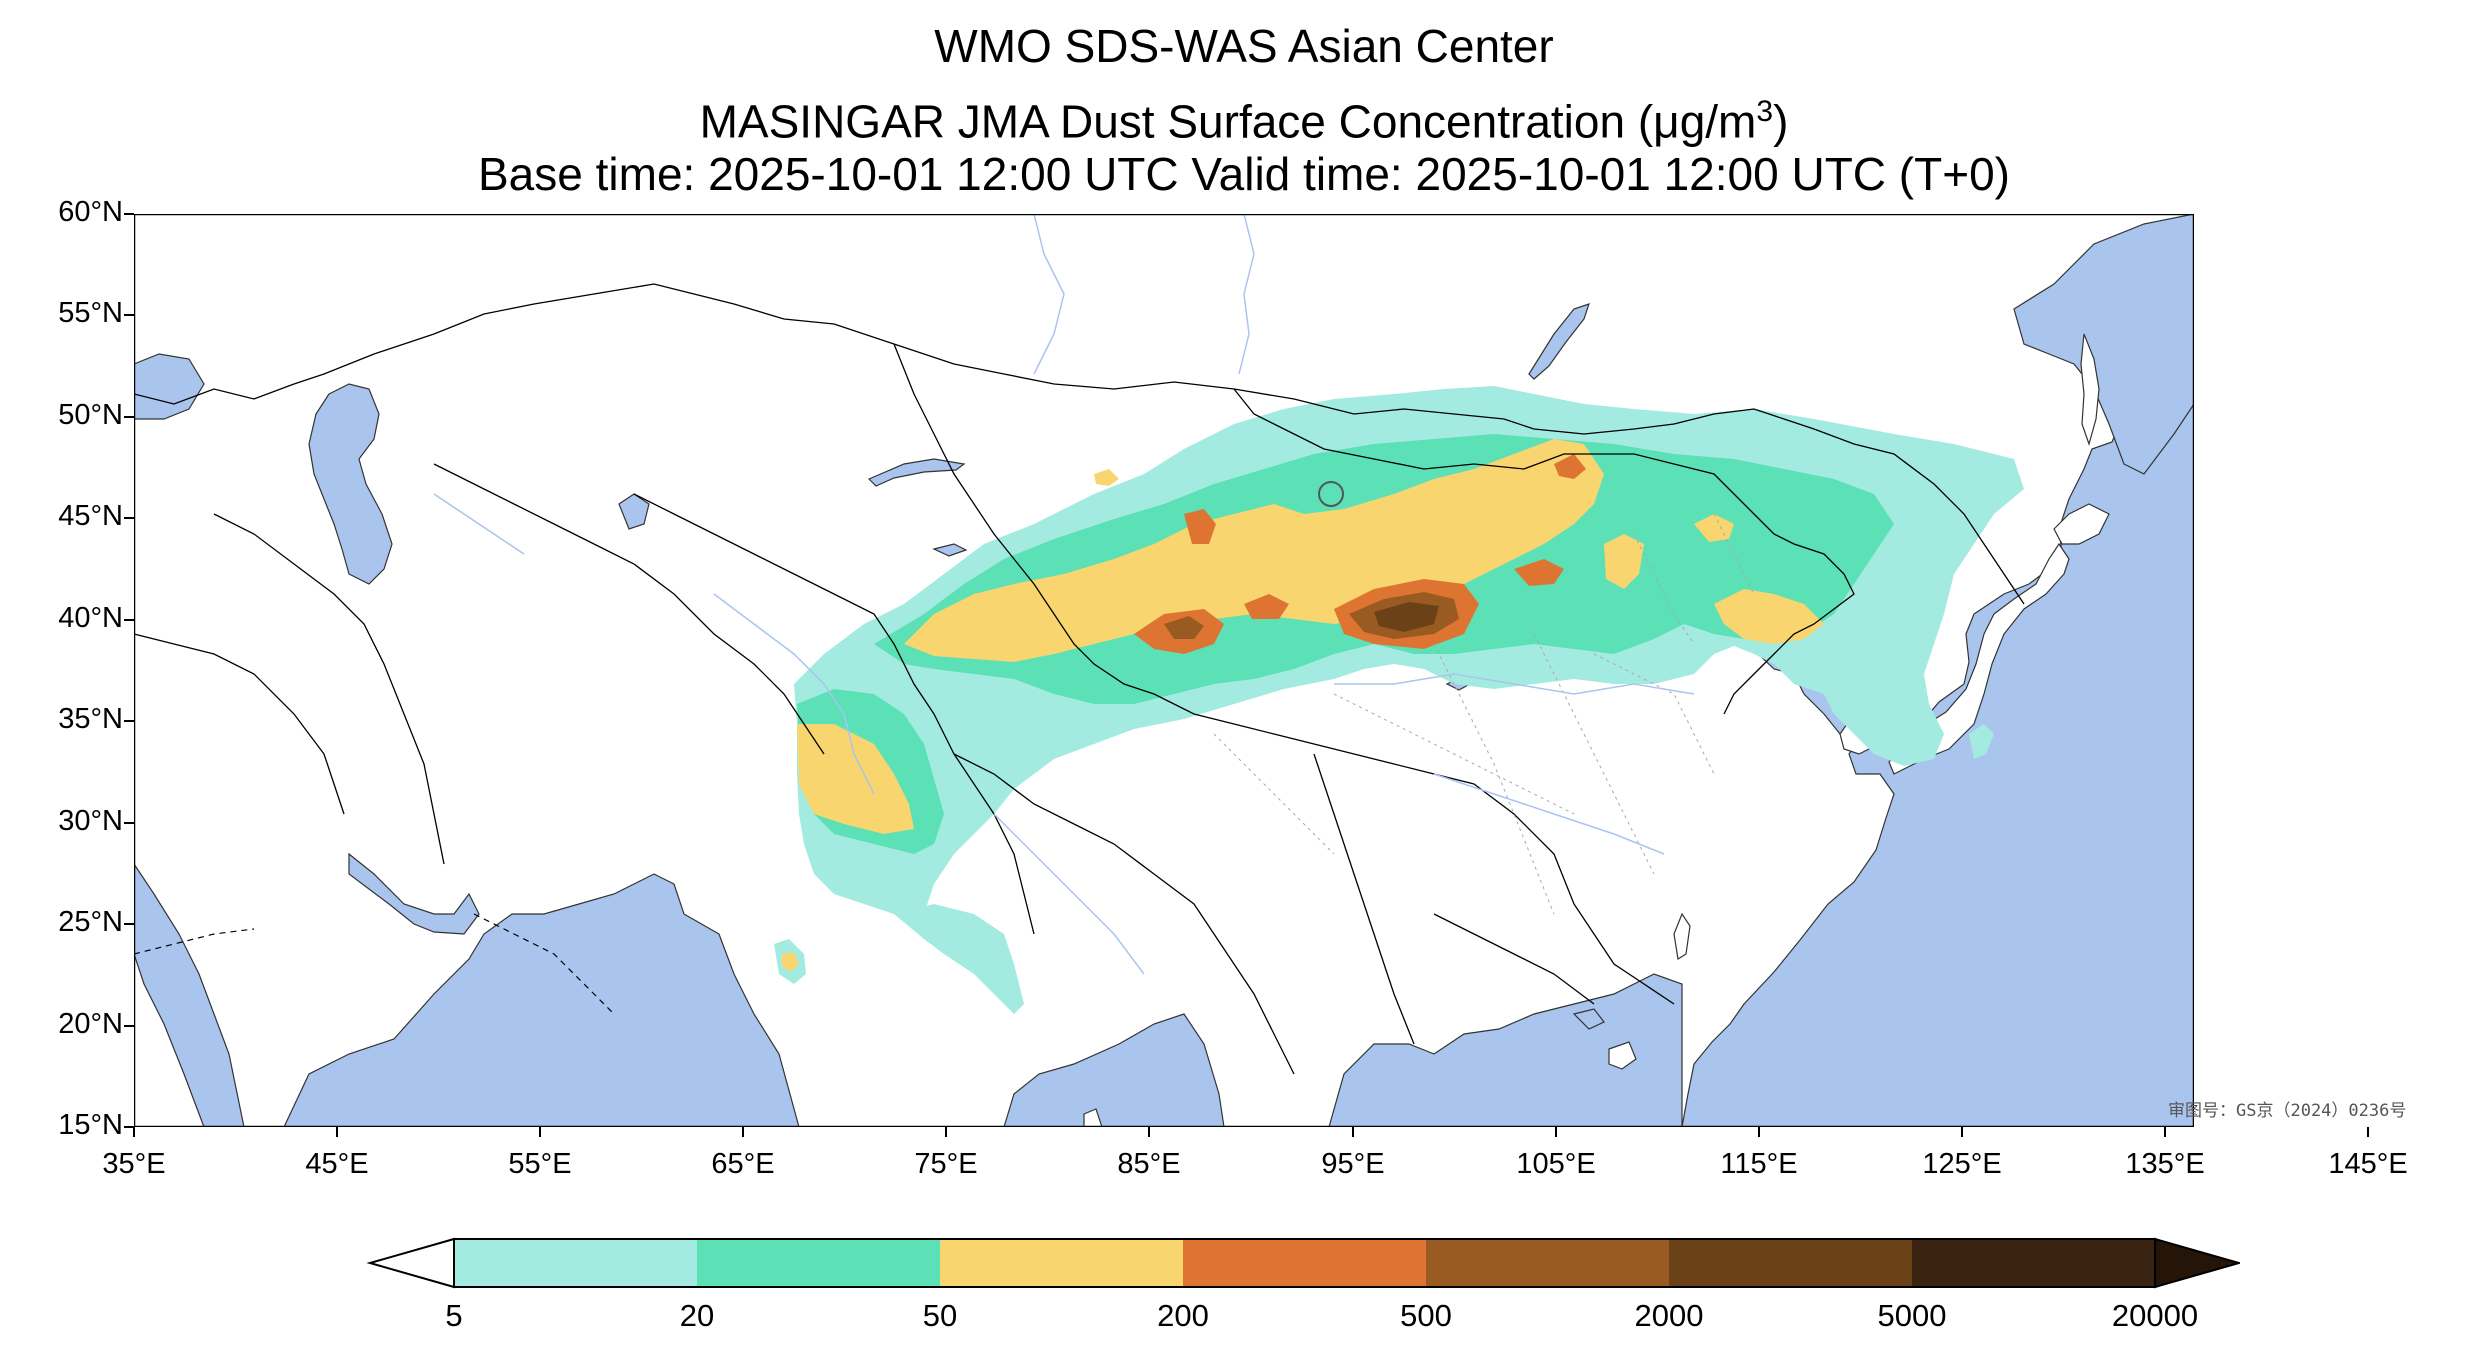 Image resolution: width=2488 pixels, height=1362 pixels. Describe the element at coordinates (1069, 894) in the screenshot. I see `ganges-river` at that location.